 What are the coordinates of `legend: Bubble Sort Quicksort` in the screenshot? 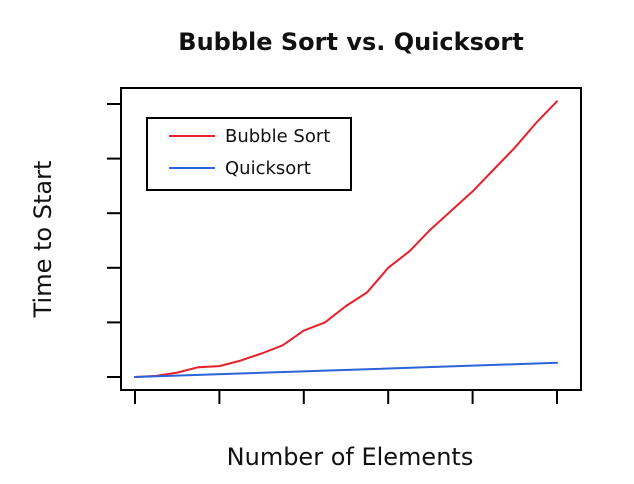 It's located at (249, 154).